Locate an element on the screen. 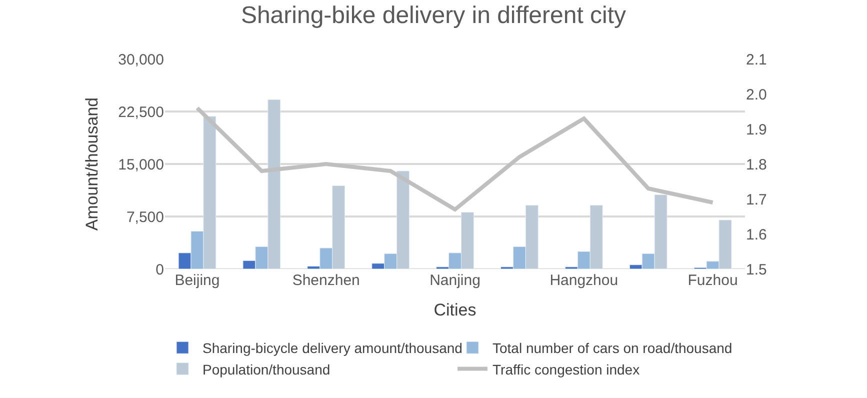 The image size is (867, 398). y2-tick-label: 1.5 is located at coordinates (756, 269).